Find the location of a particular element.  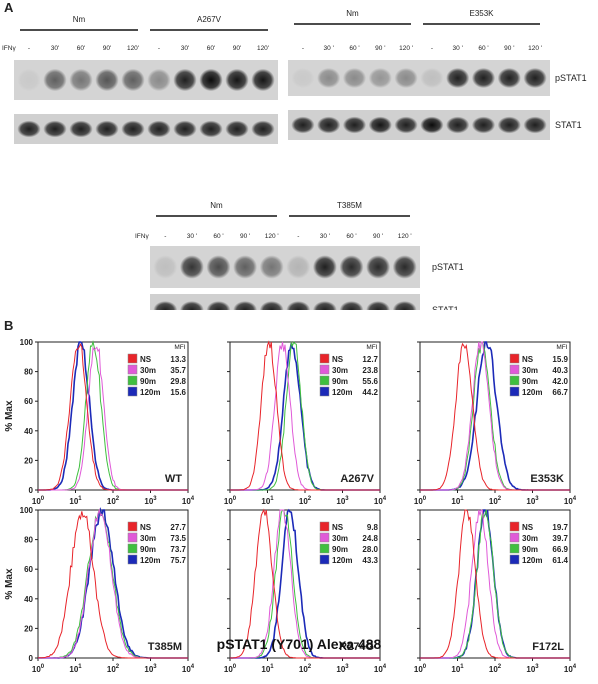

legend-mfi-value: 40.3 is located at coordinates (560, 370).